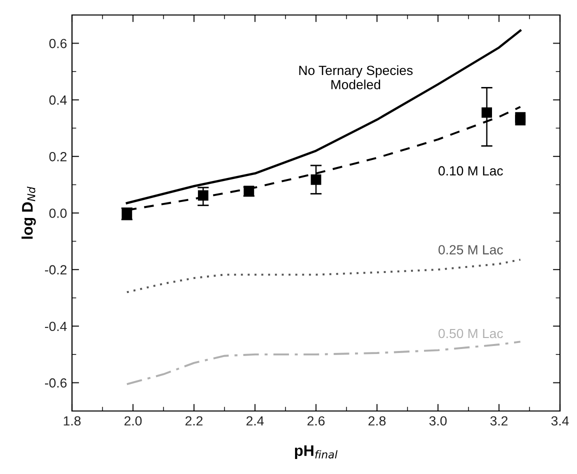 The width and height of the screenshot is (577, 474). I want to click on series-label: 0.10 M Lac, so click(470, 171).